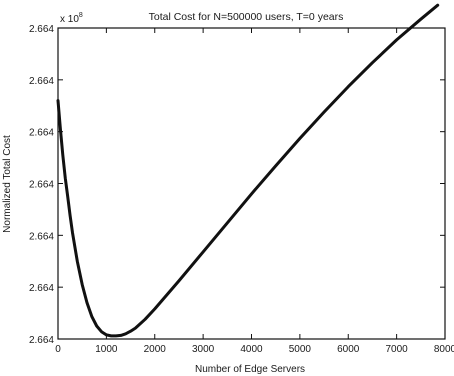 Image resolution: width=454 pixels, height=376 pixels. Describe the element at coordinates (155, 349) in the screenshot. I see `x-tick-label: 2000` at that location.